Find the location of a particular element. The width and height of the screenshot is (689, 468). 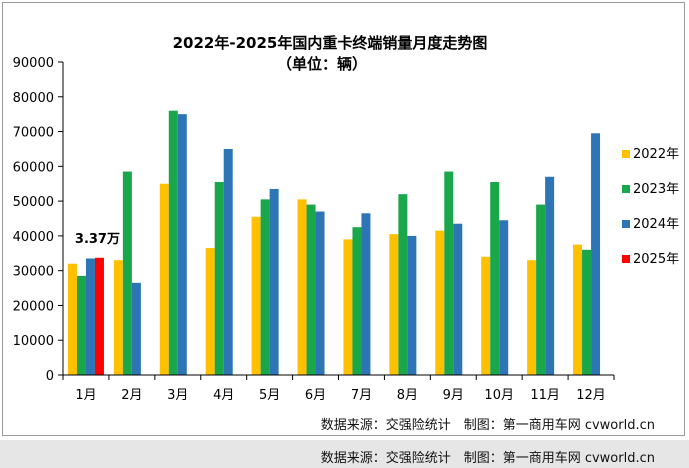

bar-2022年-12月 is located at coordinates (578, 309).